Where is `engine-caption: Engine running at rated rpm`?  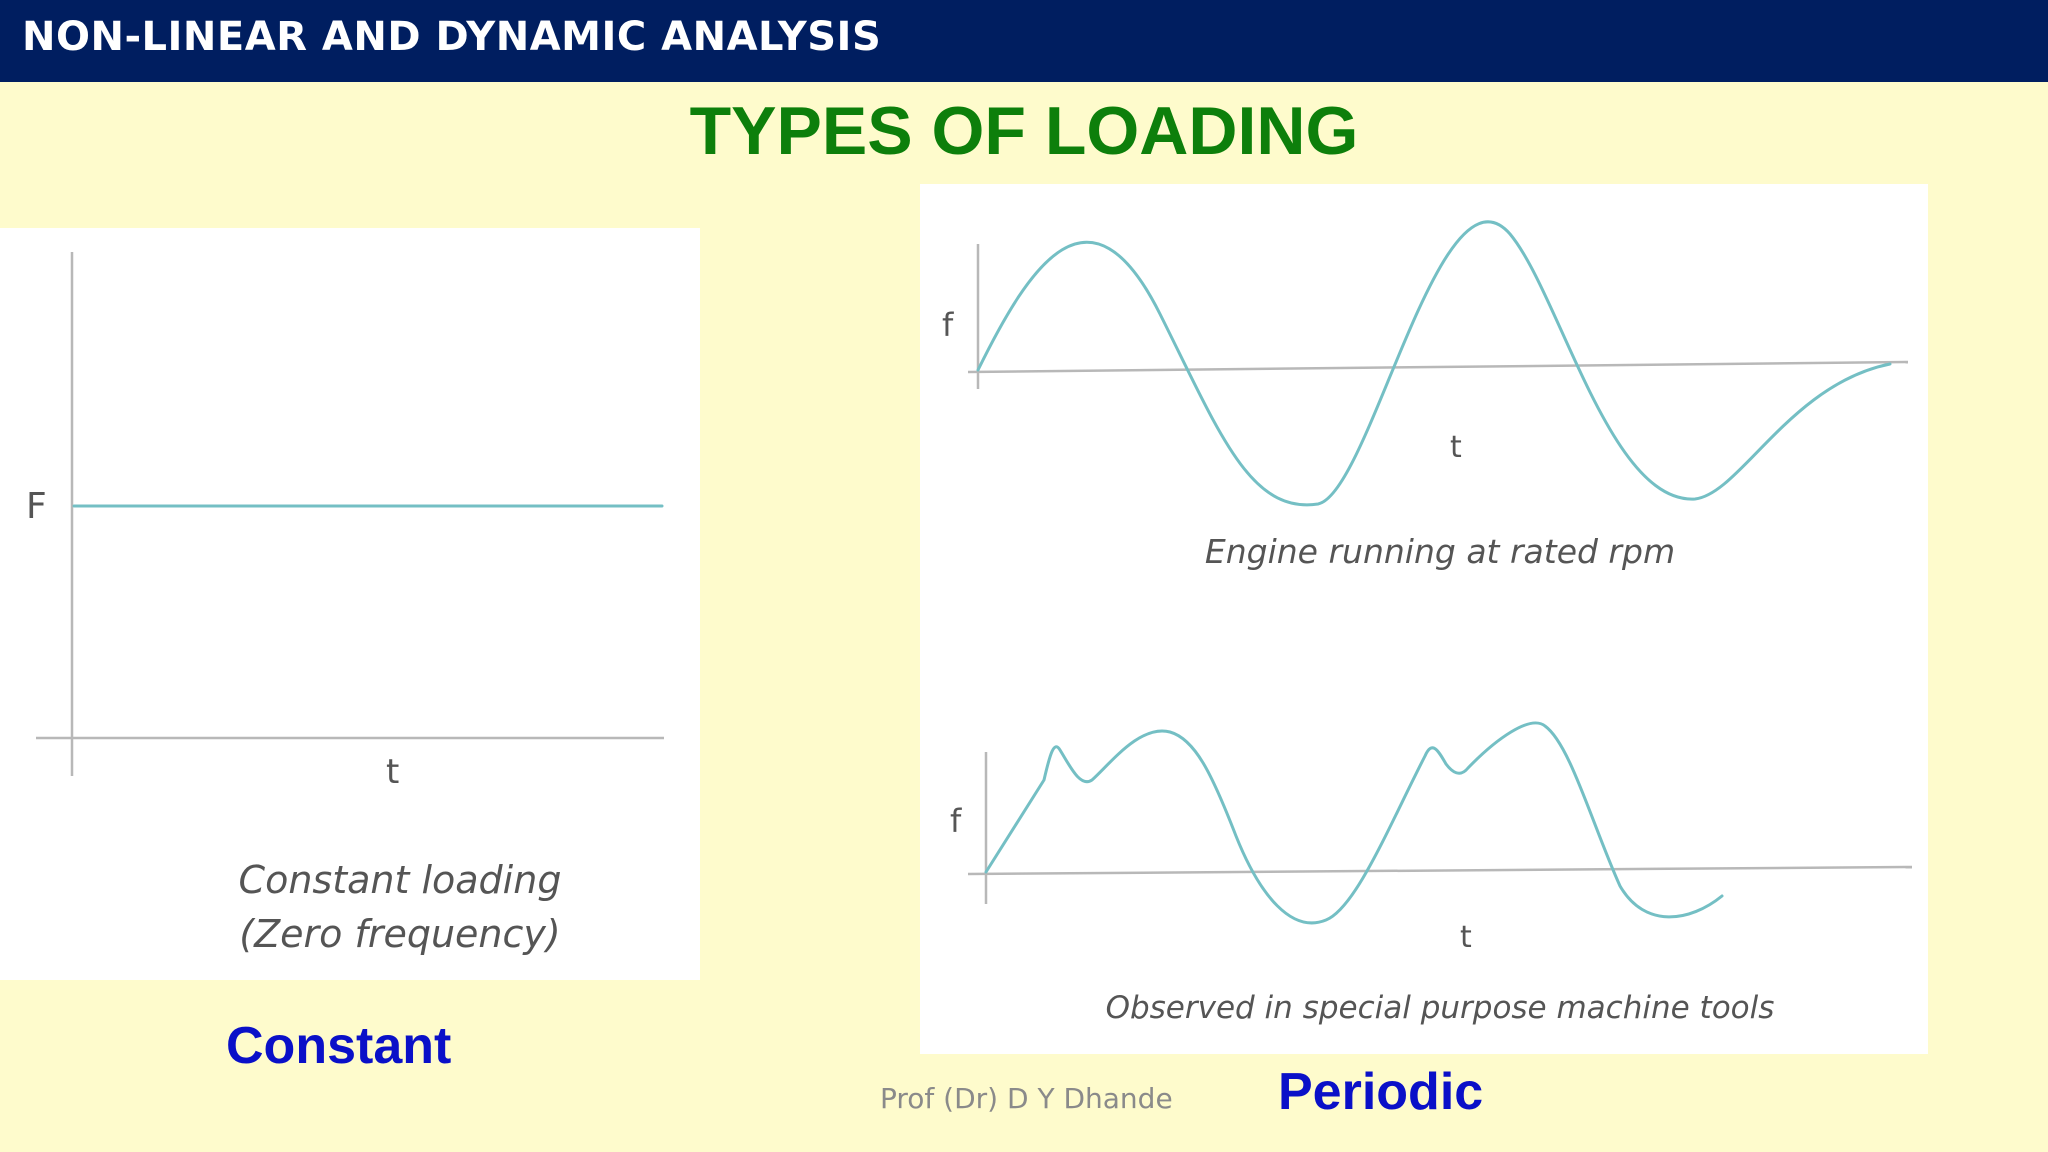
engine-caption: Engine running at rated rpm is located at coordinates (1440, 551).